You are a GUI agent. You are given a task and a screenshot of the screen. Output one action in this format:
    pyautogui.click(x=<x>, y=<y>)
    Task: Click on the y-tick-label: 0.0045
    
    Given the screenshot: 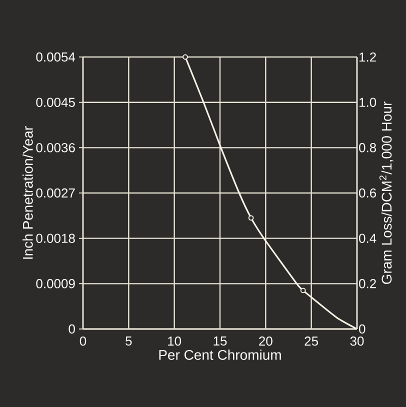 What is the action you would take?
    pyautogui.click(x=55, y=102)
    